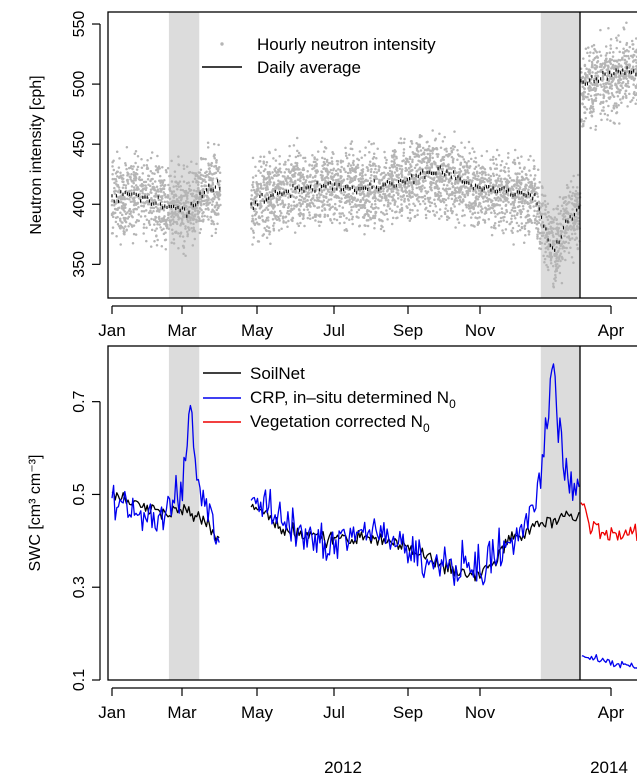 This screenshot has width=637, height=781. Describe the element at coordinates (611, 712) in the screenshot. I see `x-tick-label: Apr` at that location.